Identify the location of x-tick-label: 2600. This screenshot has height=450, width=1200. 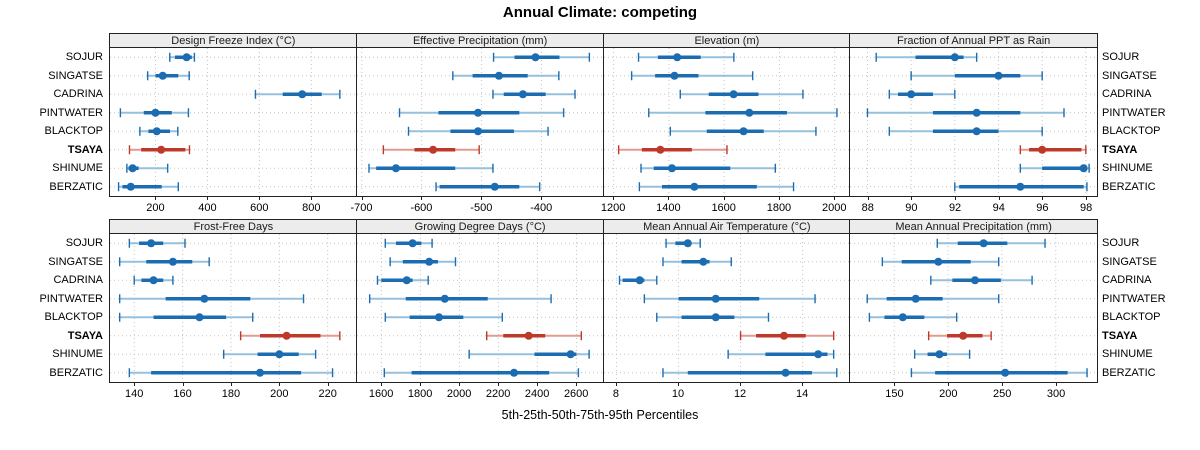
(576, 394).